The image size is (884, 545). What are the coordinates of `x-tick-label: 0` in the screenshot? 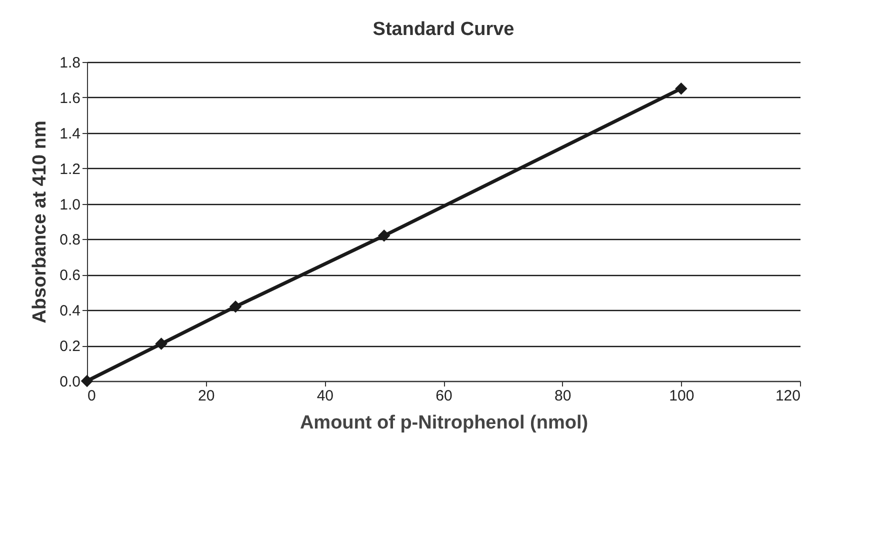 It's located at (92, 396).